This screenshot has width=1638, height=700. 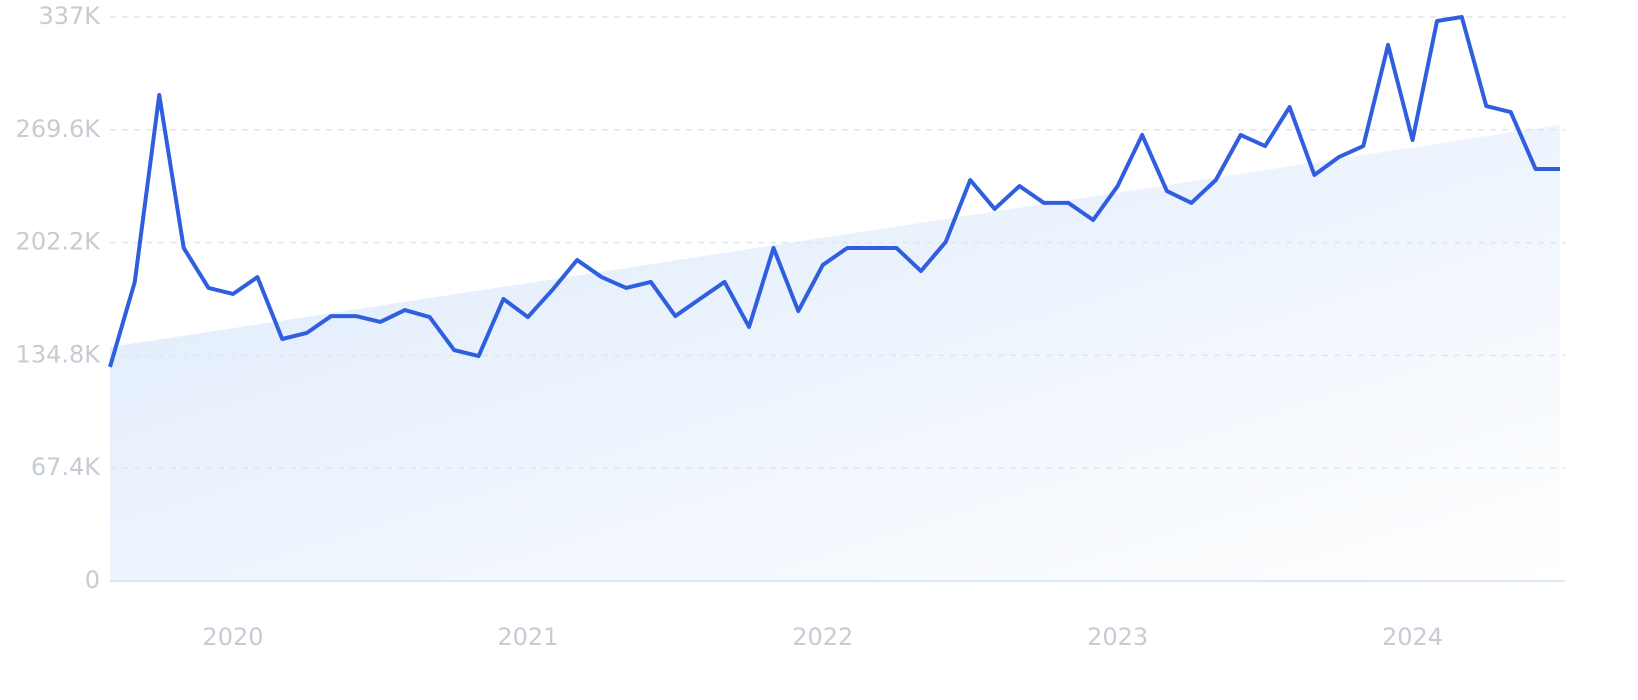 What do you see at coordinates (92, 580) in the screenshot?
I see `y-tick-label: 0` at bounding box center [92, 580].